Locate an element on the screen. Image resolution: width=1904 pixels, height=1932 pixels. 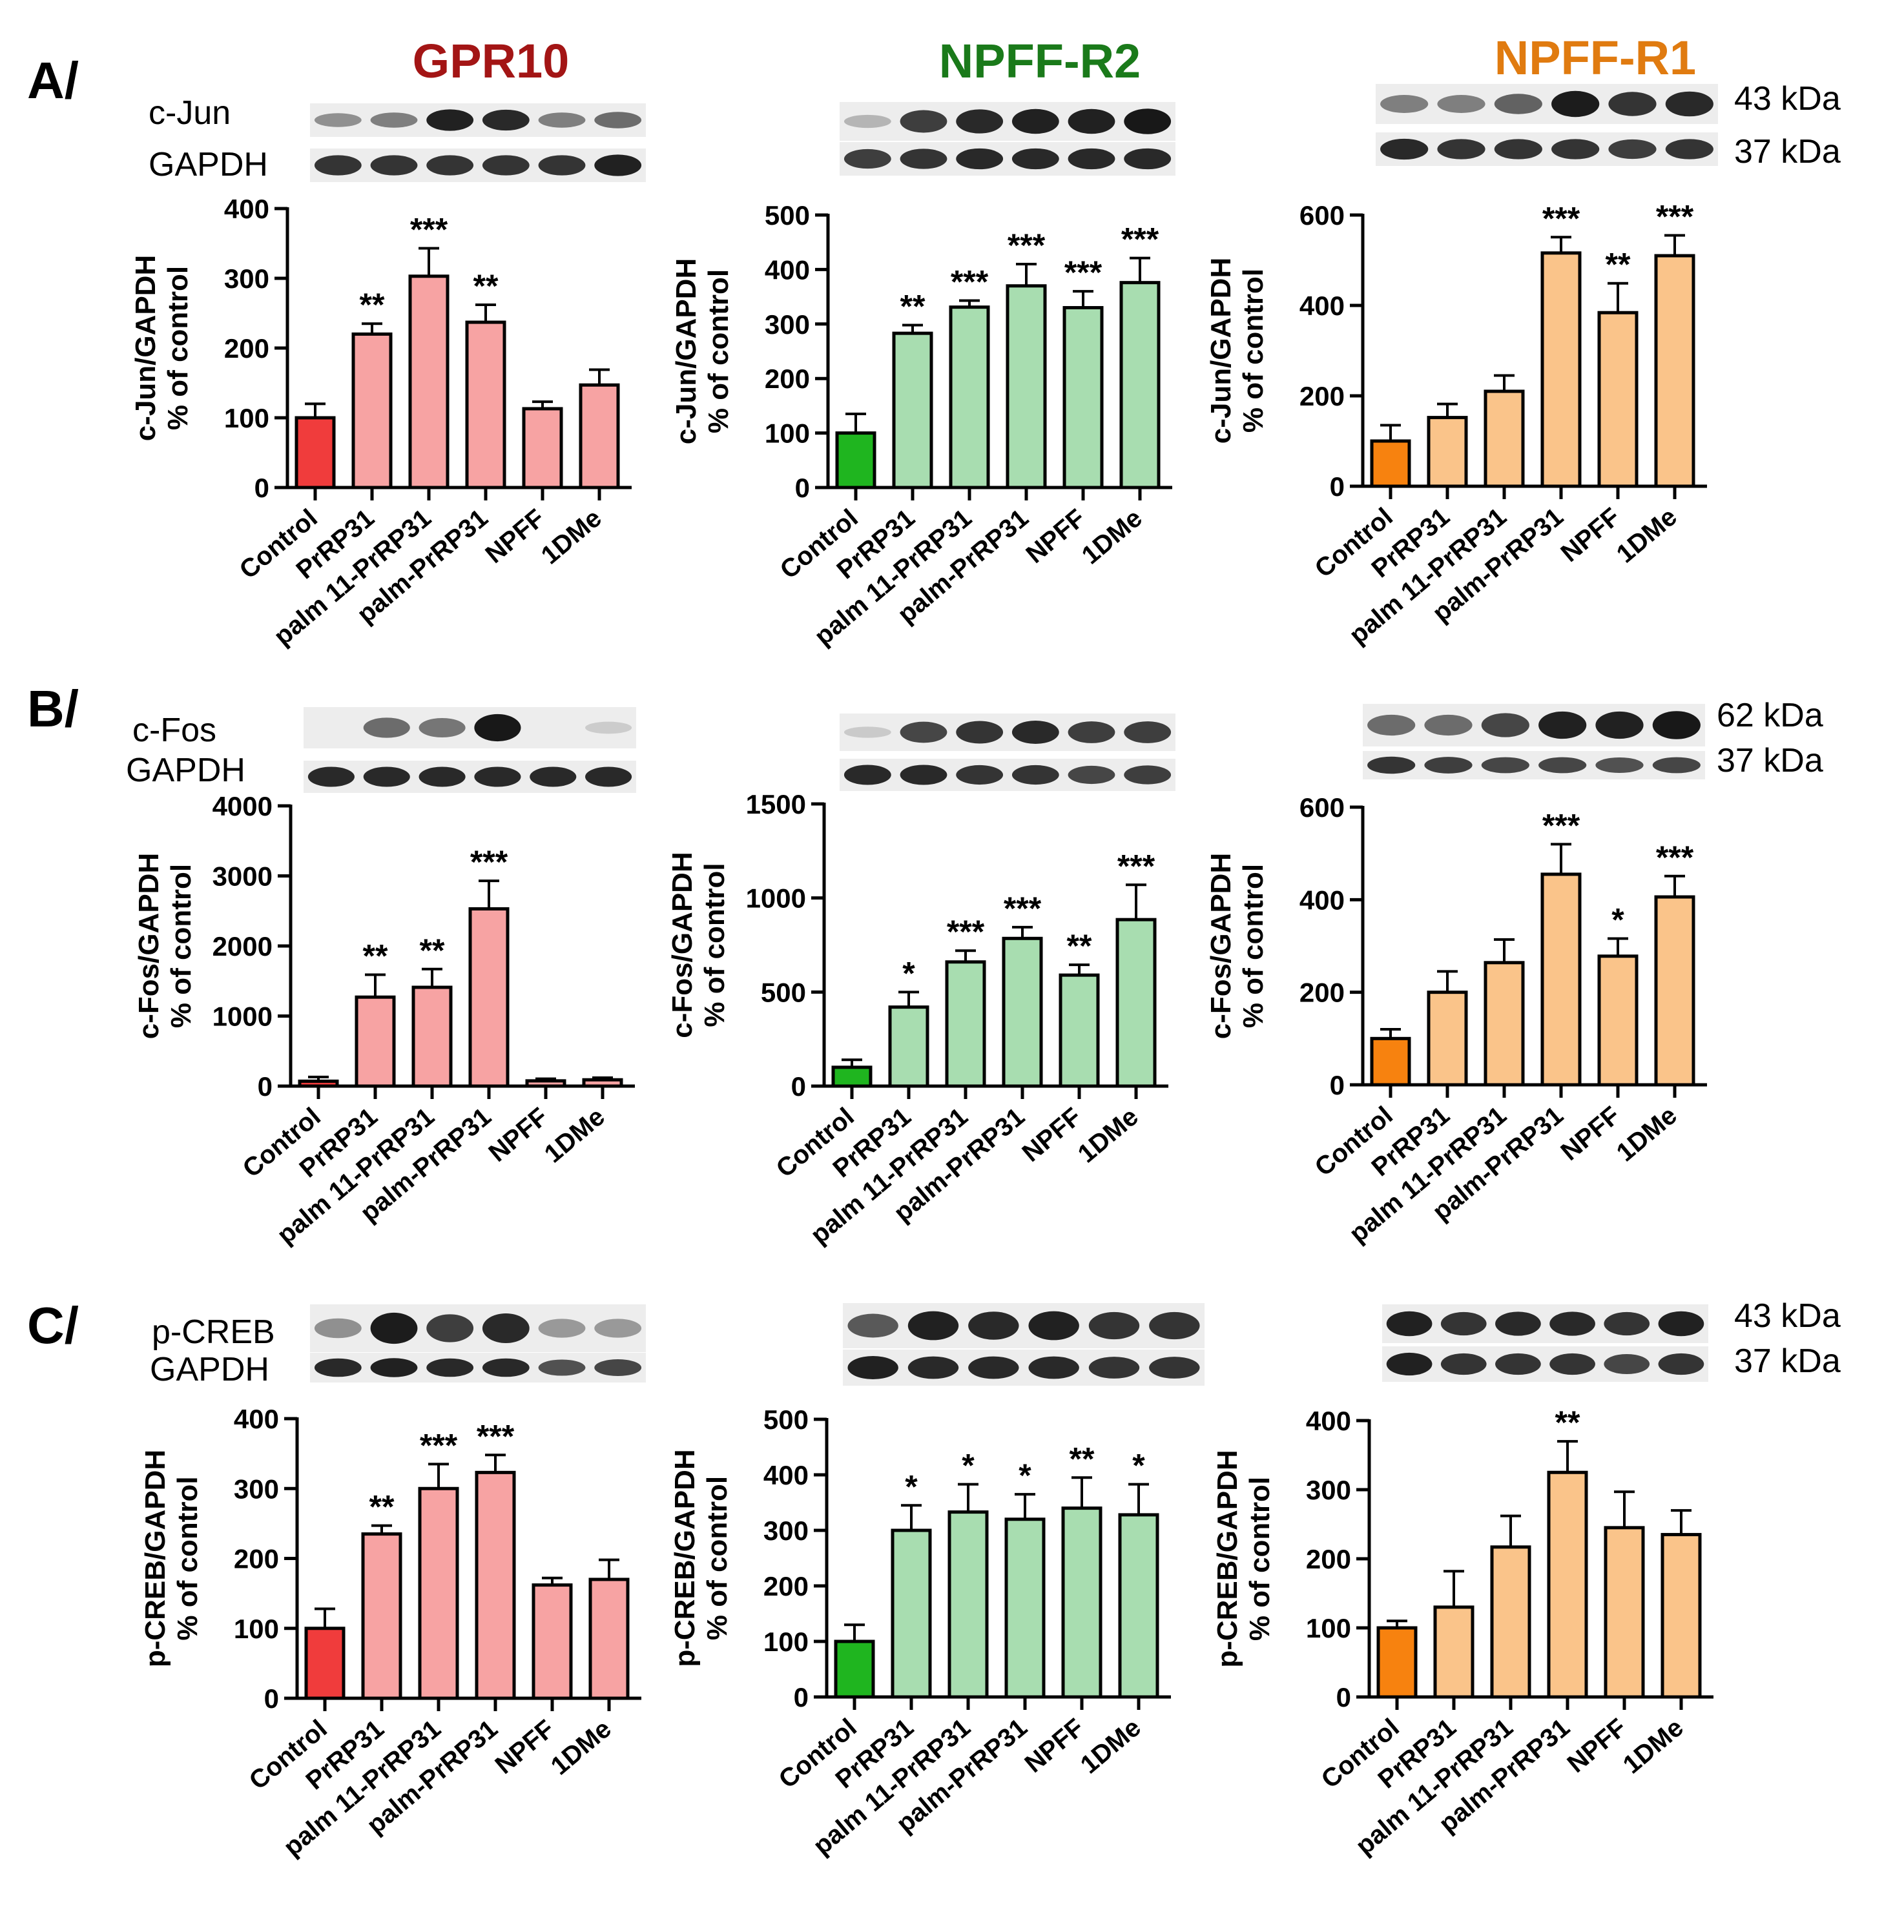
bar-palm-11-prrp31 is located at coordinates (1504, 438).